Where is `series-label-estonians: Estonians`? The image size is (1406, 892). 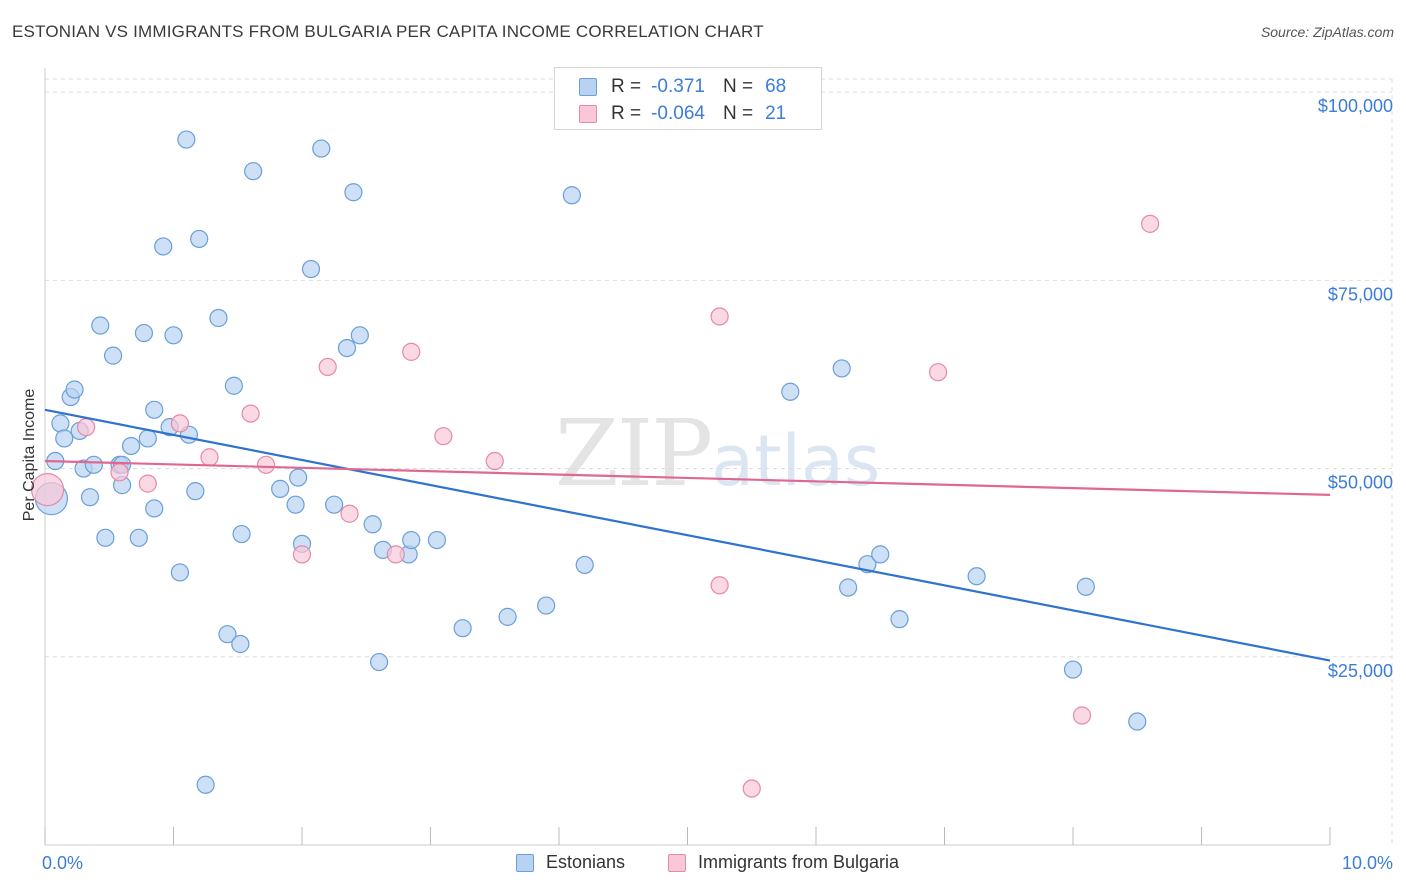
series-label-estonians: Estonians is located at coordinates (586, 862).